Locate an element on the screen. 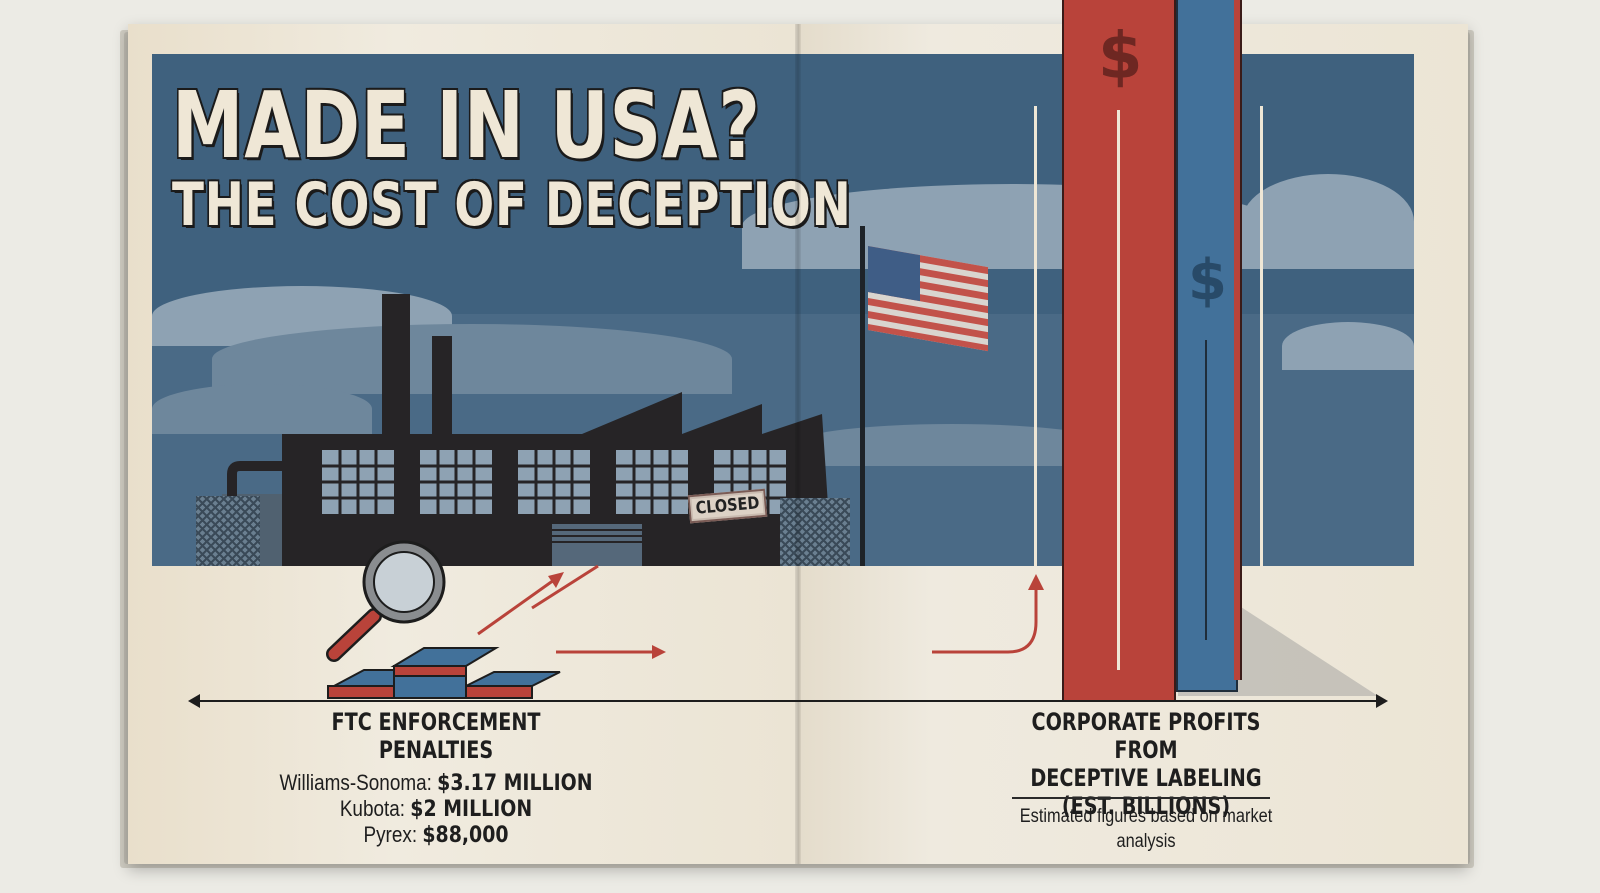 The width and height of the screenshot is (1600, 893). right-caption-heading-line-3: (EST. BILLIONS) is located at coordinates (1146, 806).